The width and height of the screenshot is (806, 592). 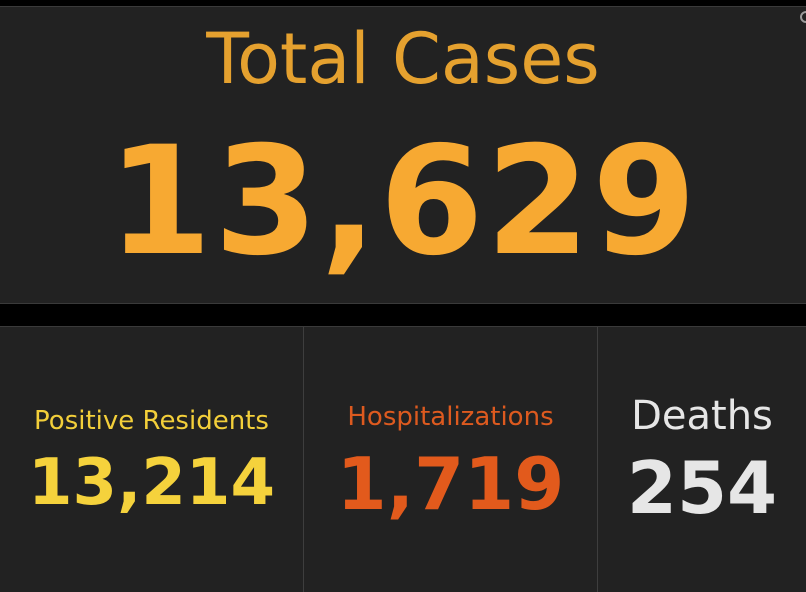 What do you see at coordinates (702, 488) in the screenshot?
I see `deaths-value: 254` at bounding box center [702, 488].